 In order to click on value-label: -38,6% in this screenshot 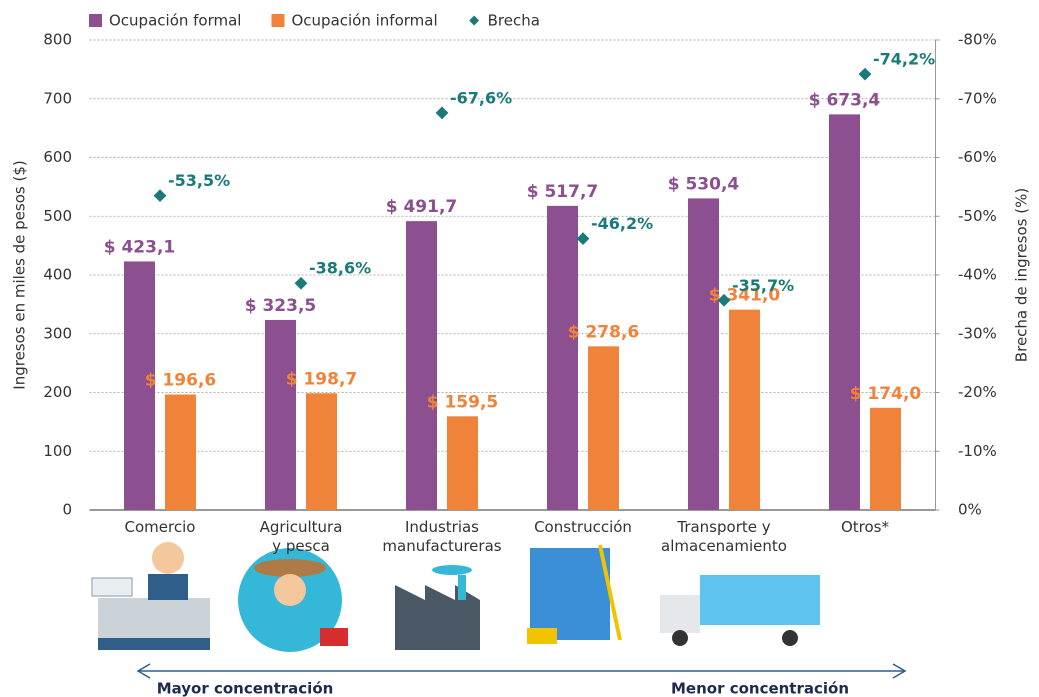, I will do `click(340, 268)`.